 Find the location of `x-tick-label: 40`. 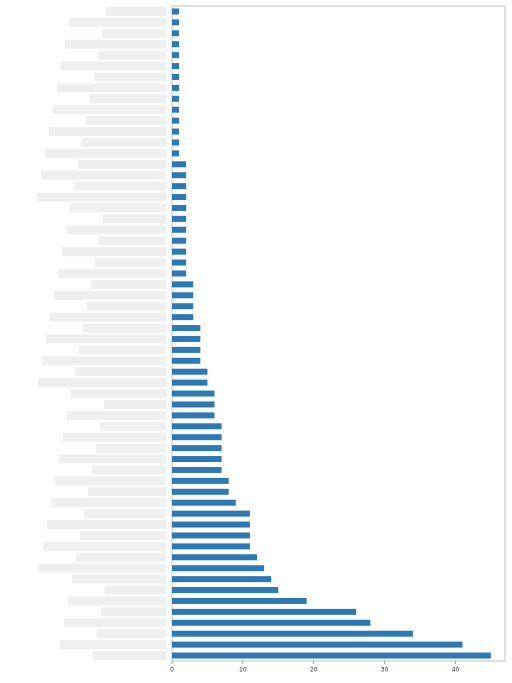

x-tick-label: 40 is located at coordinates (456, 670).